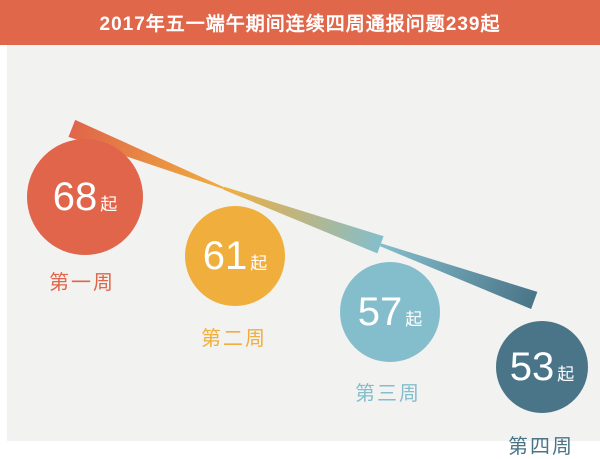 The height and width of the screenshot is (459, 600). Describe the element at coordinates (225, 256) in the screenshot. I see `week2-count: 61` at that location.